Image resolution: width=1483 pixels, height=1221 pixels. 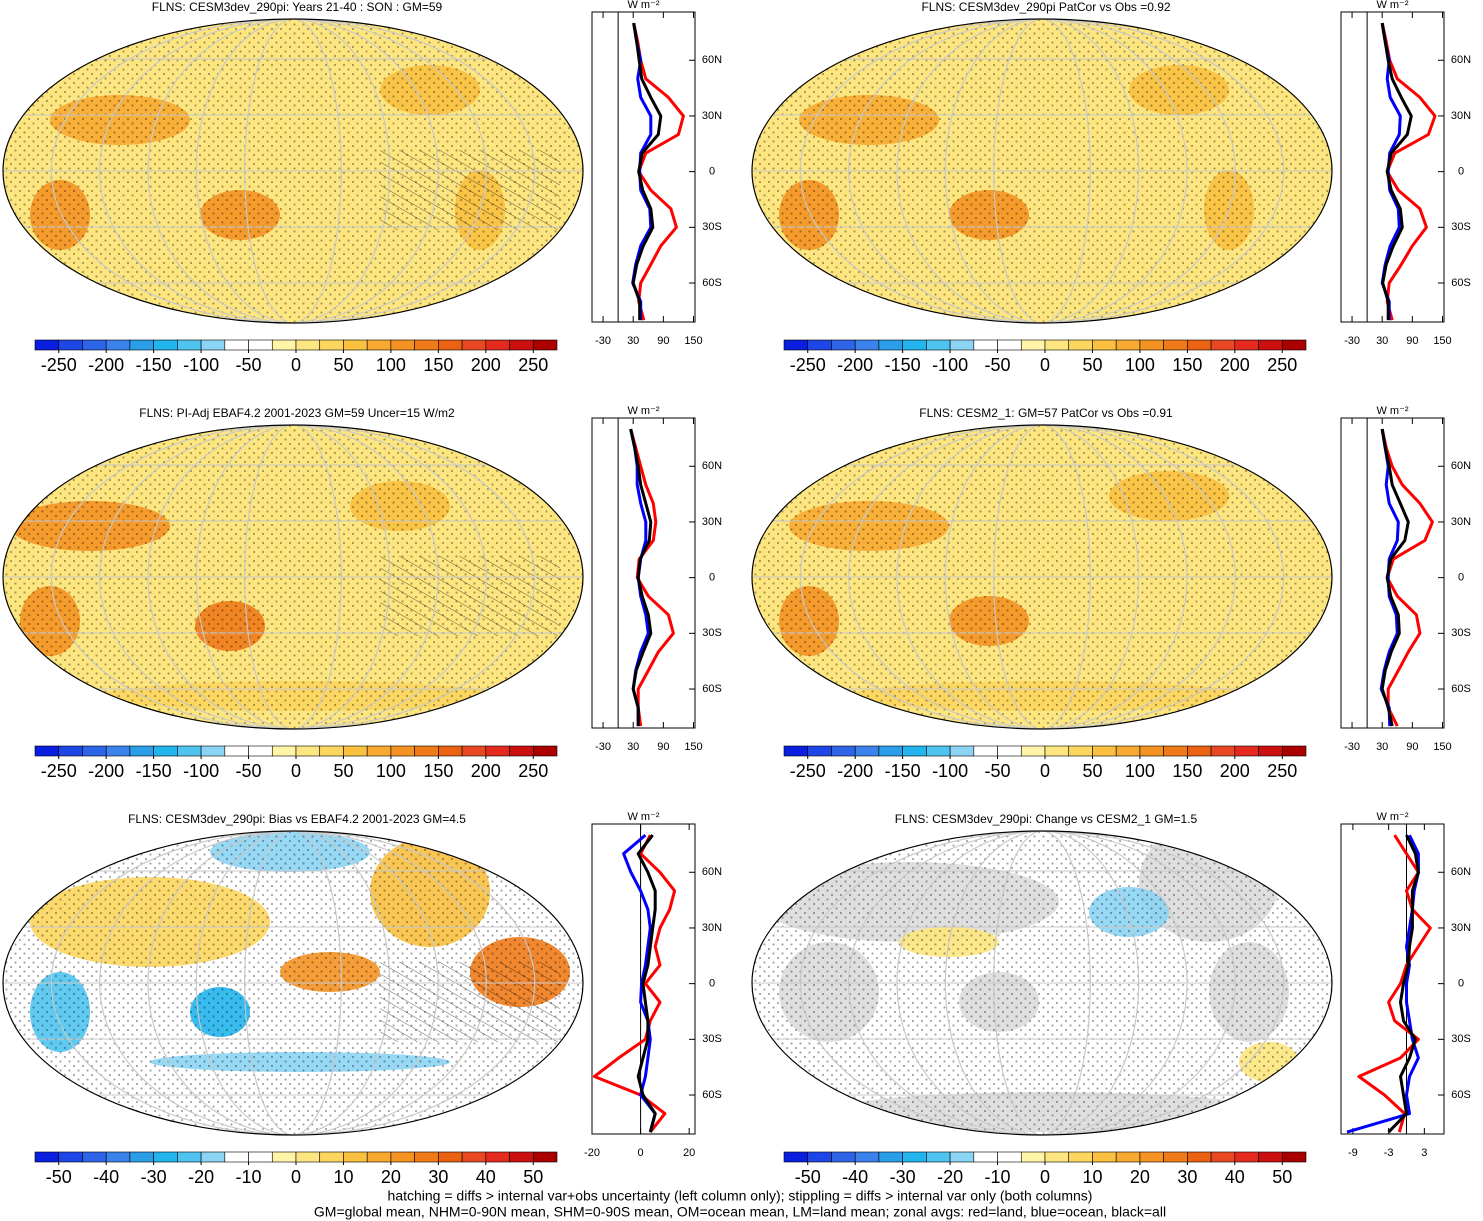 What do you see at coordinates (1424, 1153) in the screenshot?
I see `x-tick-label: 3` at bounding box center [1424, 1153].